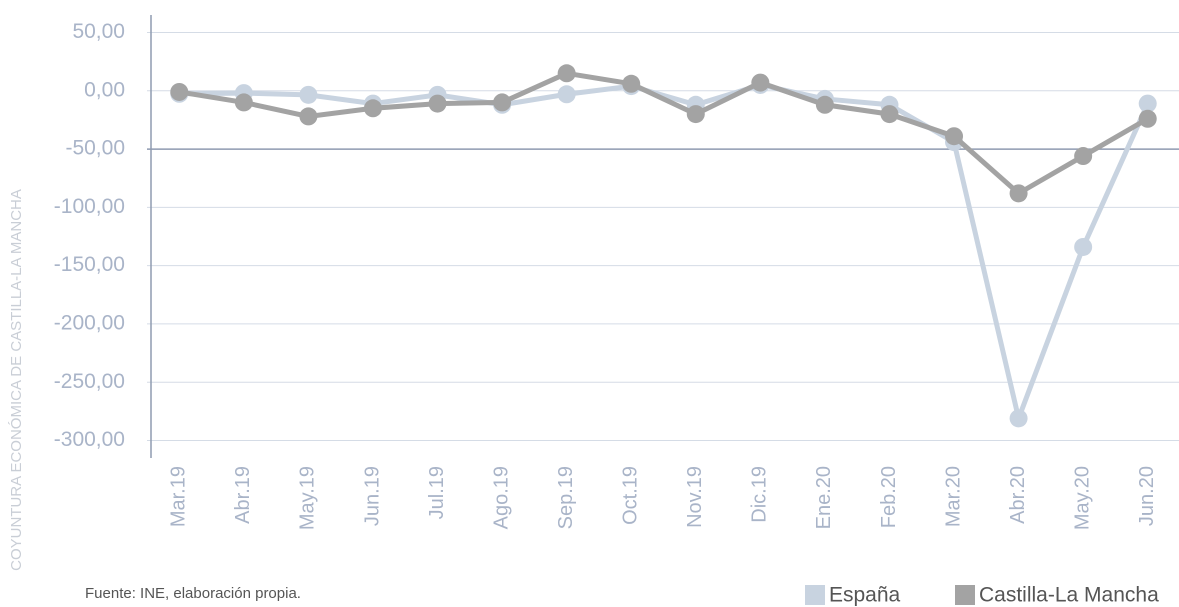 The width and height of the screenshot is (1179, 607). I want to click on y-tick-label: -50,00, so click(95, 148).